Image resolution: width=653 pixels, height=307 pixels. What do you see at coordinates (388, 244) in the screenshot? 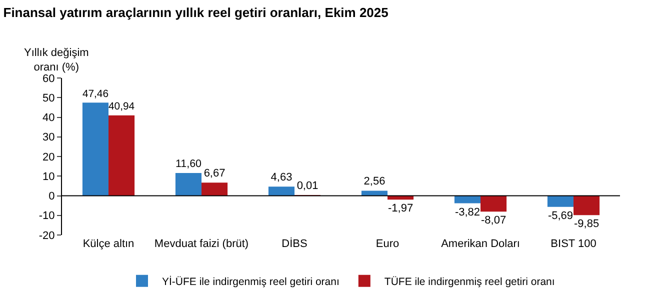
I see `x-tick-label: Euro` at bounding box center [388, 244].